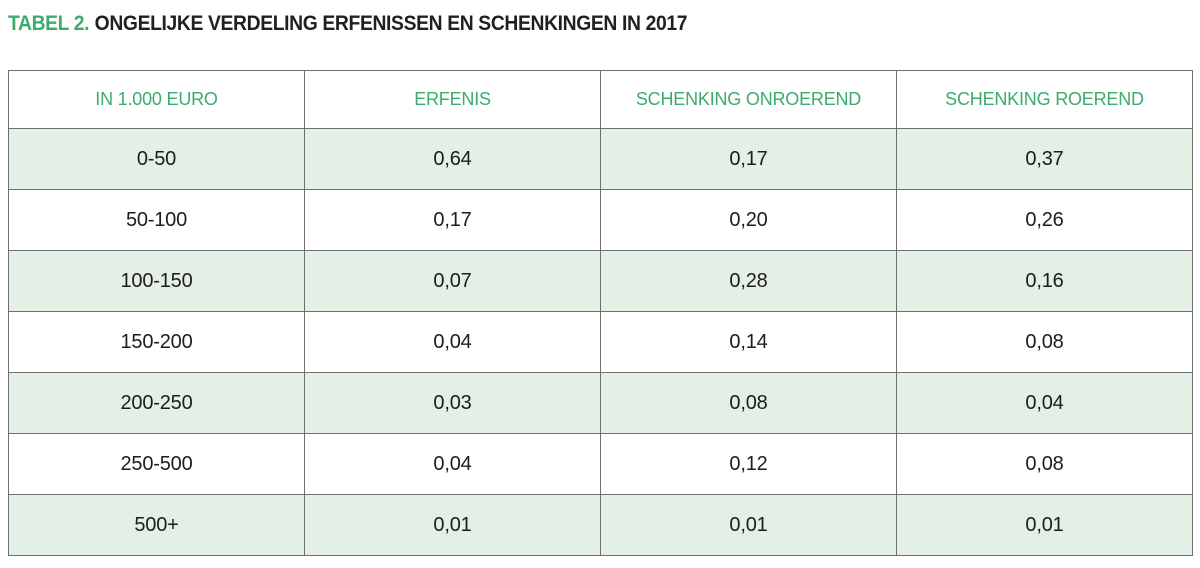 The width and height of the screenshot is (1200, 568). What do you see at coordinates (748, 342) in the screenshot?
I see `cell-value: 0,14` at bounding box center [748, 342].